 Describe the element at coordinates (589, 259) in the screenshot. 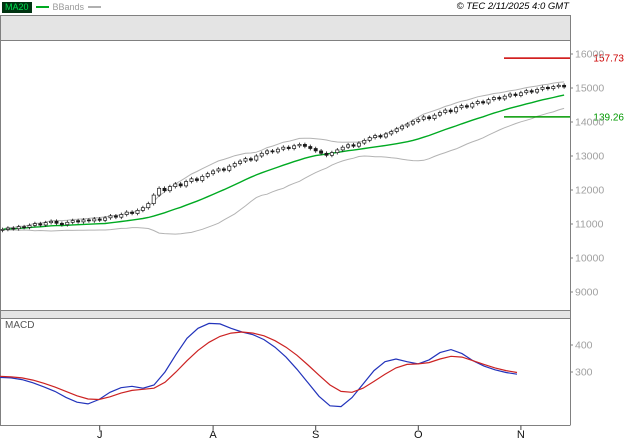

I see `y-axis-tick-label: 10000` at that location.